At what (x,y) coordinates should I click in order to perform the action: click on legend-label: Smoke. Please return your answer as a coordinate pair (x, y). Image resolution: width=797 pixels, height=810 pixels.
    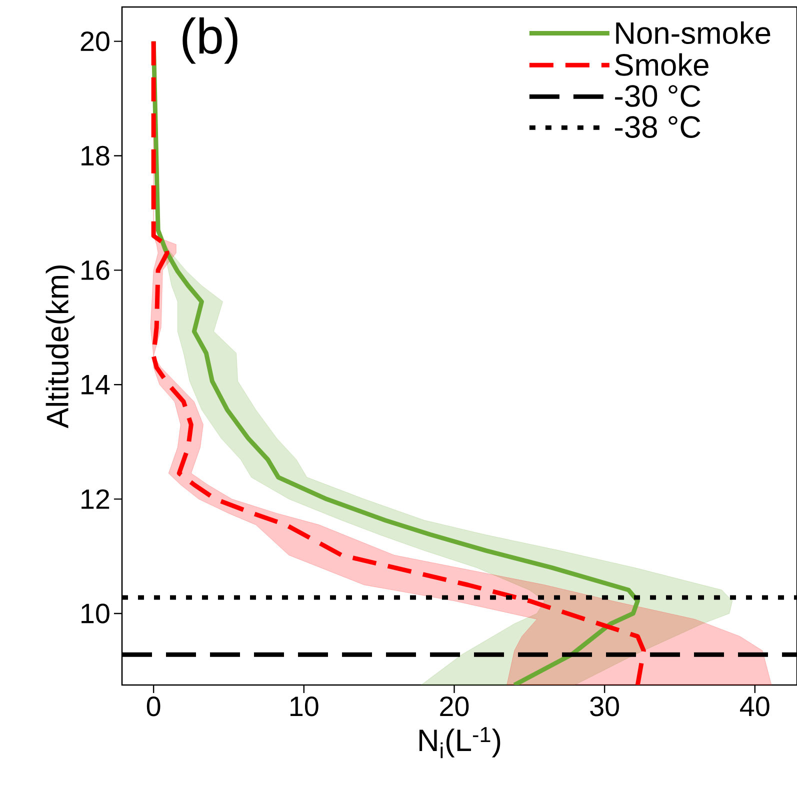
    Looking at the image, I should click on (661, 64).